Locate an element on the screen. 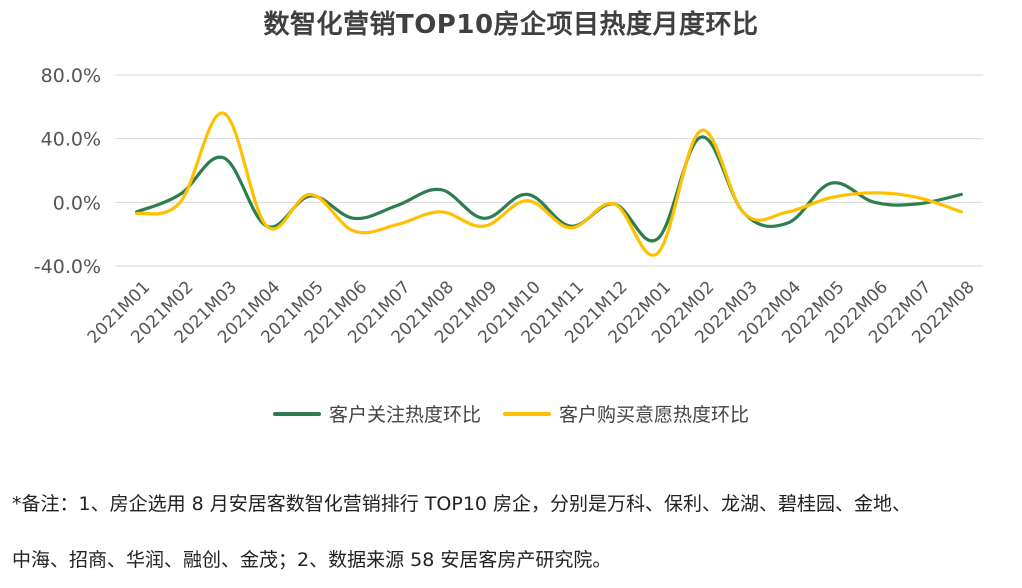 The height and width of the screenshot is (588, 1022). y-tick-label: -40.0% is located at coordinates (67, 267).